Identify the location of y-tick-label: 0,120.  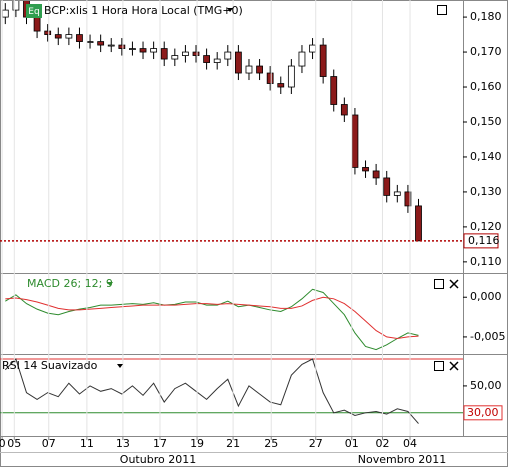
(486, 226).